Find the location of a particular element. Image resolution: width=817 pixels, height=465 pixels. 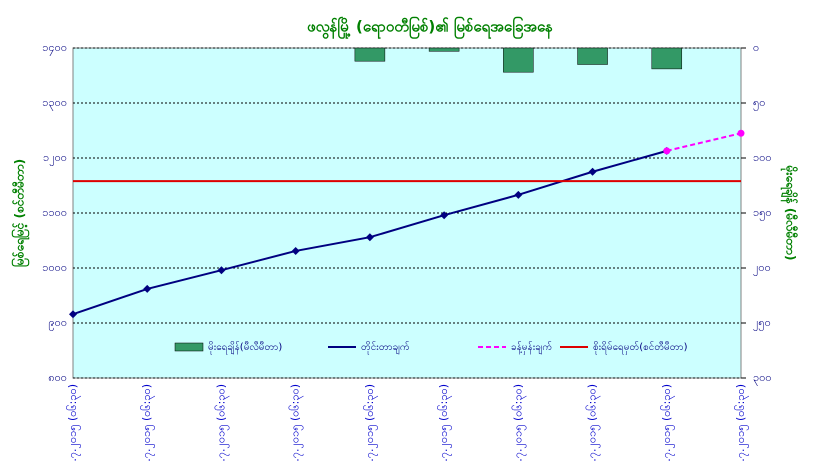

x-tick-label: ၁၇.၇.၂၀၁၅ (၀၆:၃၀) is located at coordinates (741, 422).